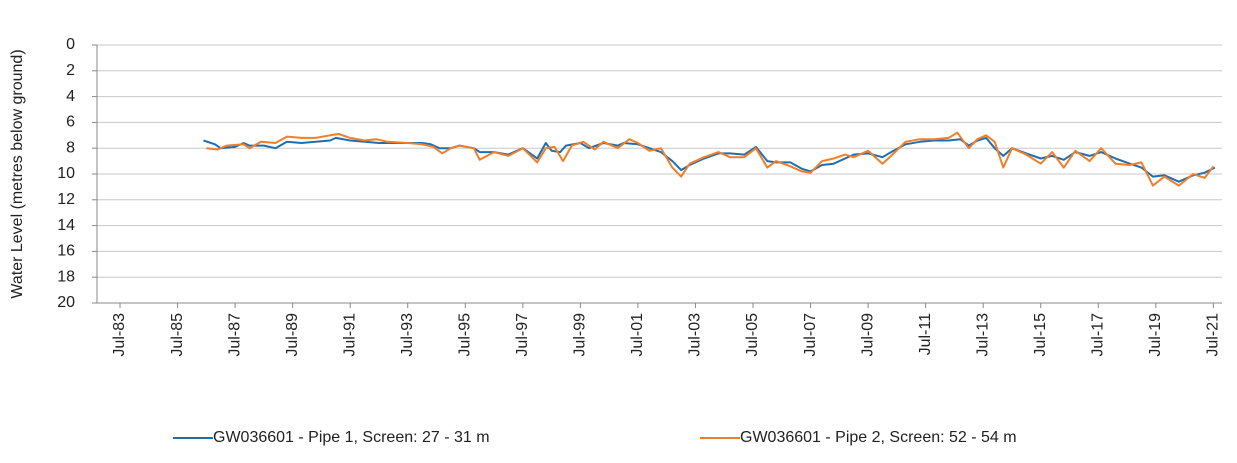  I want to click on x-tick-label: Jul-19, so click(1155, 335).